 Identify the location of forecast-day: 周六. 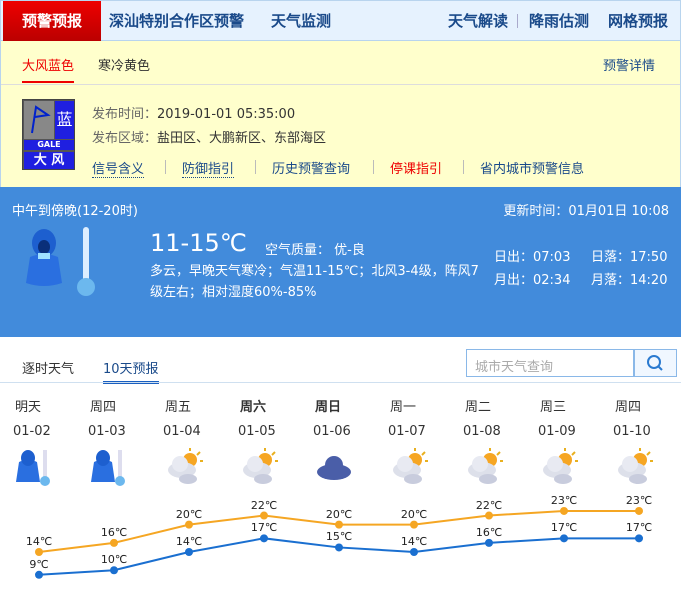
(253, 407).